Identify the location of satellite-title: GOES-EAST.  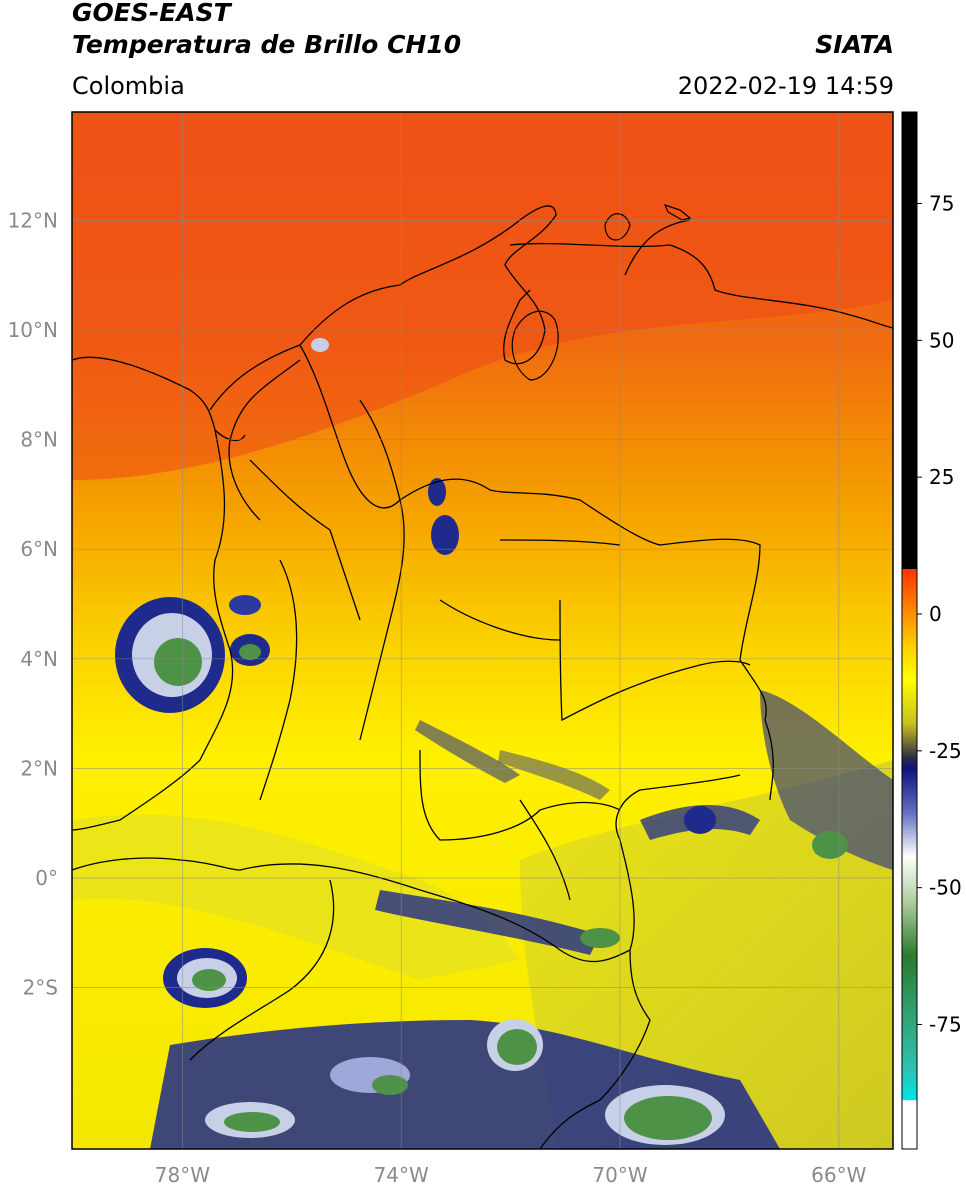
(151, 13).